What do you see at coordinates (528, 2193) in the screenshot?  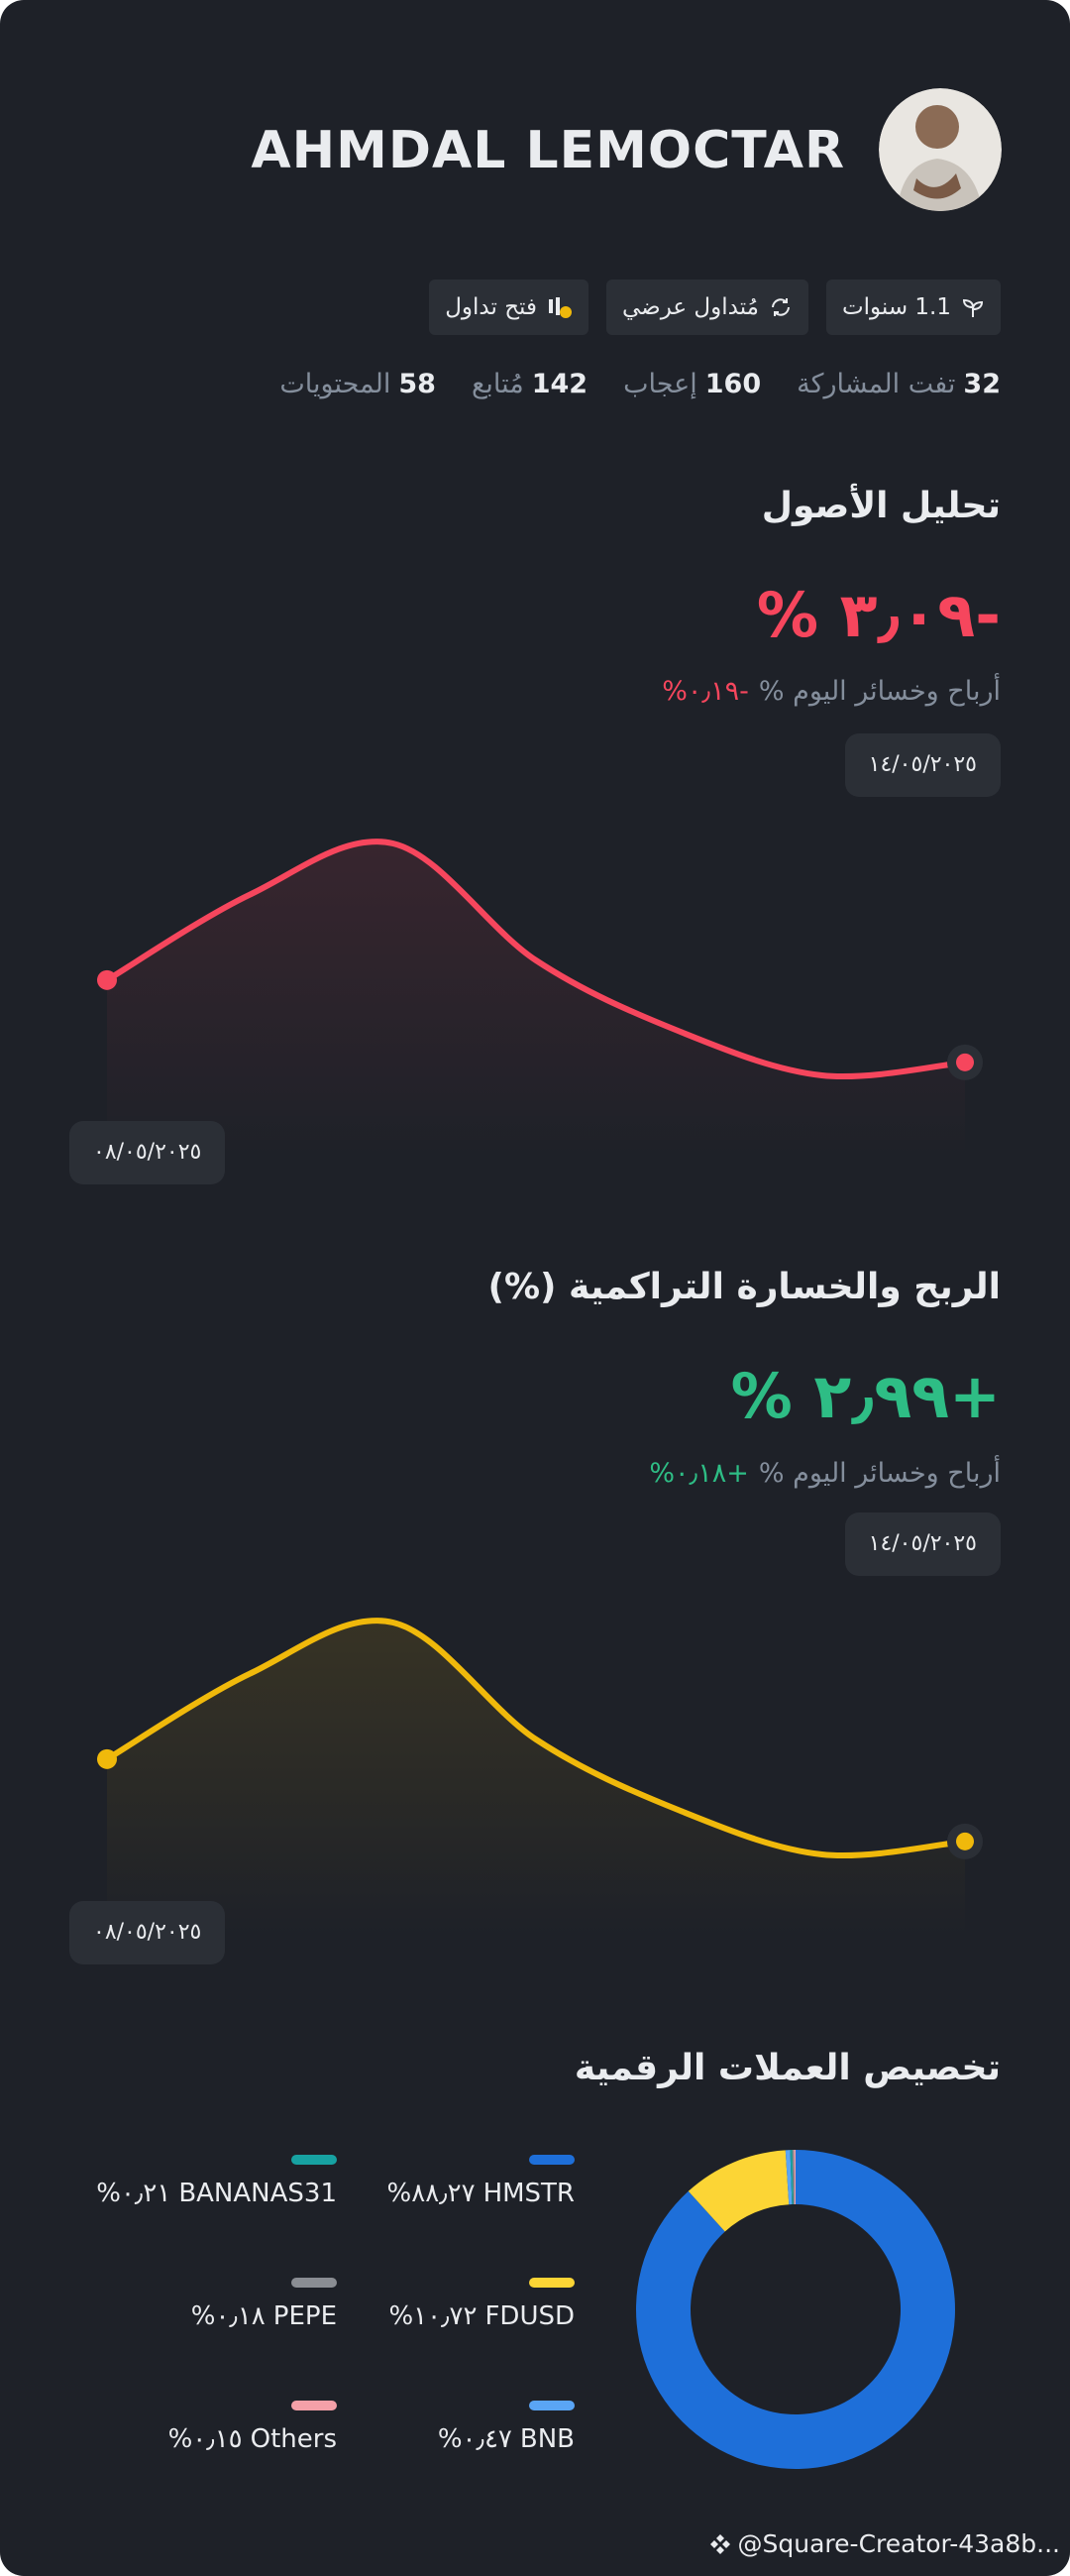 I see `legend-label: HMSTR` at bounding box center [528, 2193].